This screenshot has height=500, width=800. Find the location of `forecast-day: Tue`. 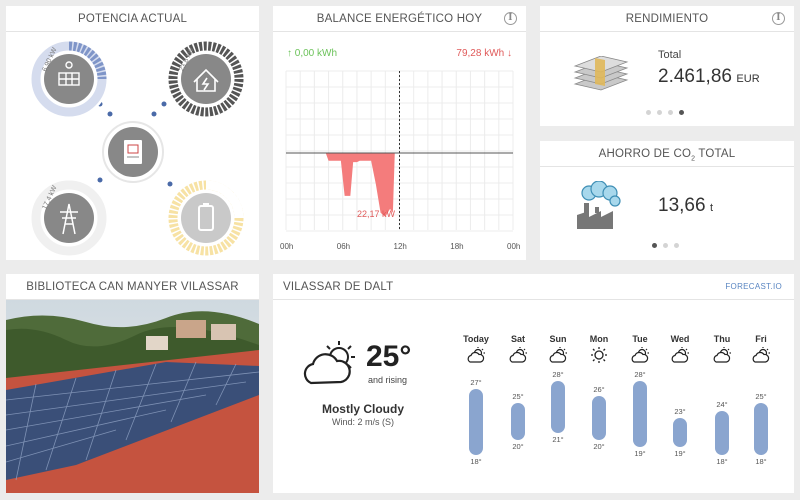

forecast-day: Tue is located at coordinates (640, 351).